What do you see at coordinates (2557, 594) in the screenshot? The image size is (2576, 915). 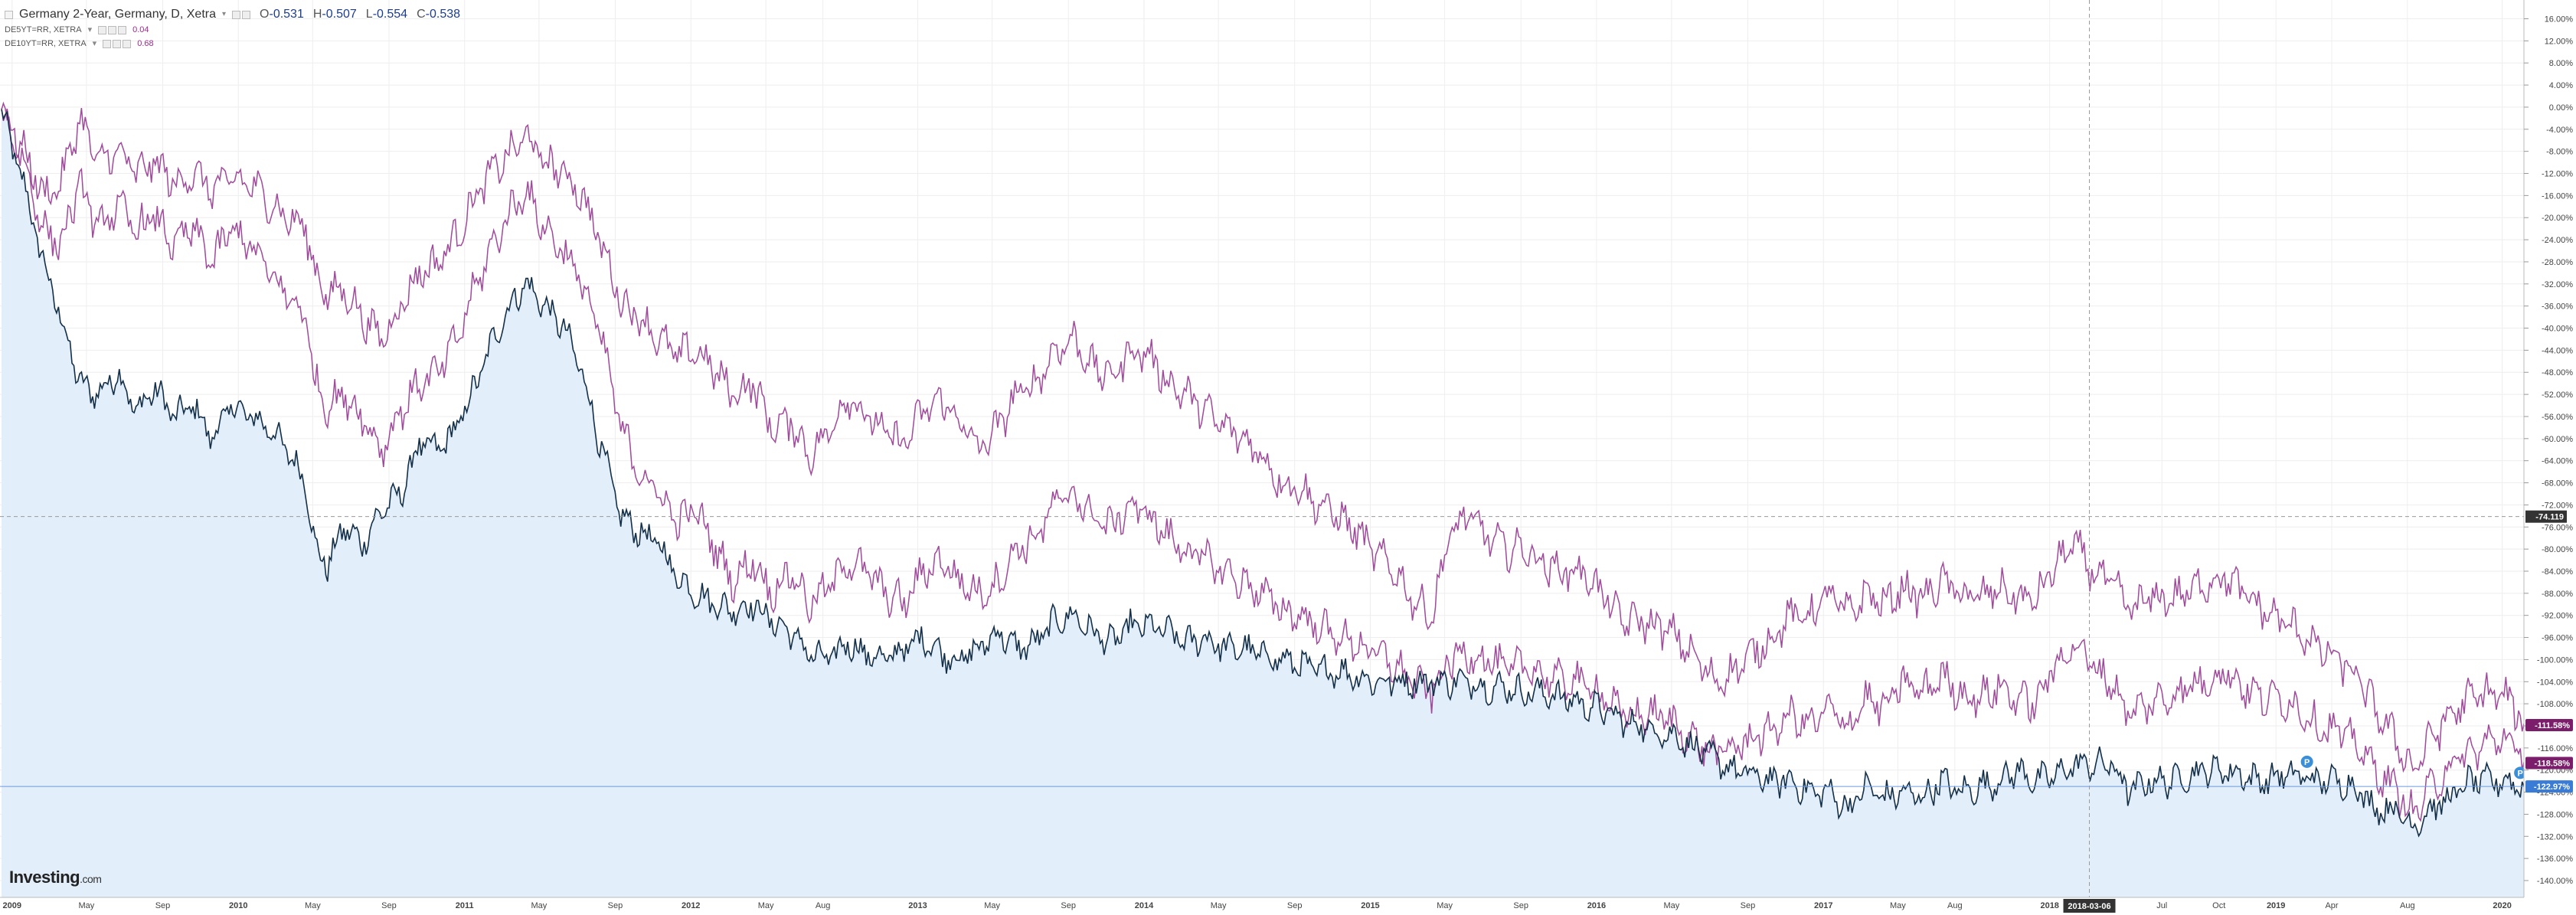 I see `y-tick-label: -88.00%` at bounding box center [2557, 594].